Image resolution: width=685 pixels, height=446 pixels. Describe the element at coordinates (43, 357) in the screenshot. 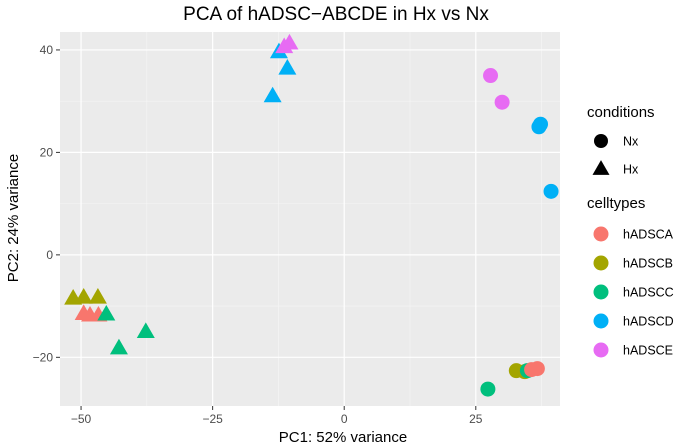

I see `y-tick-label: −20` at that location.